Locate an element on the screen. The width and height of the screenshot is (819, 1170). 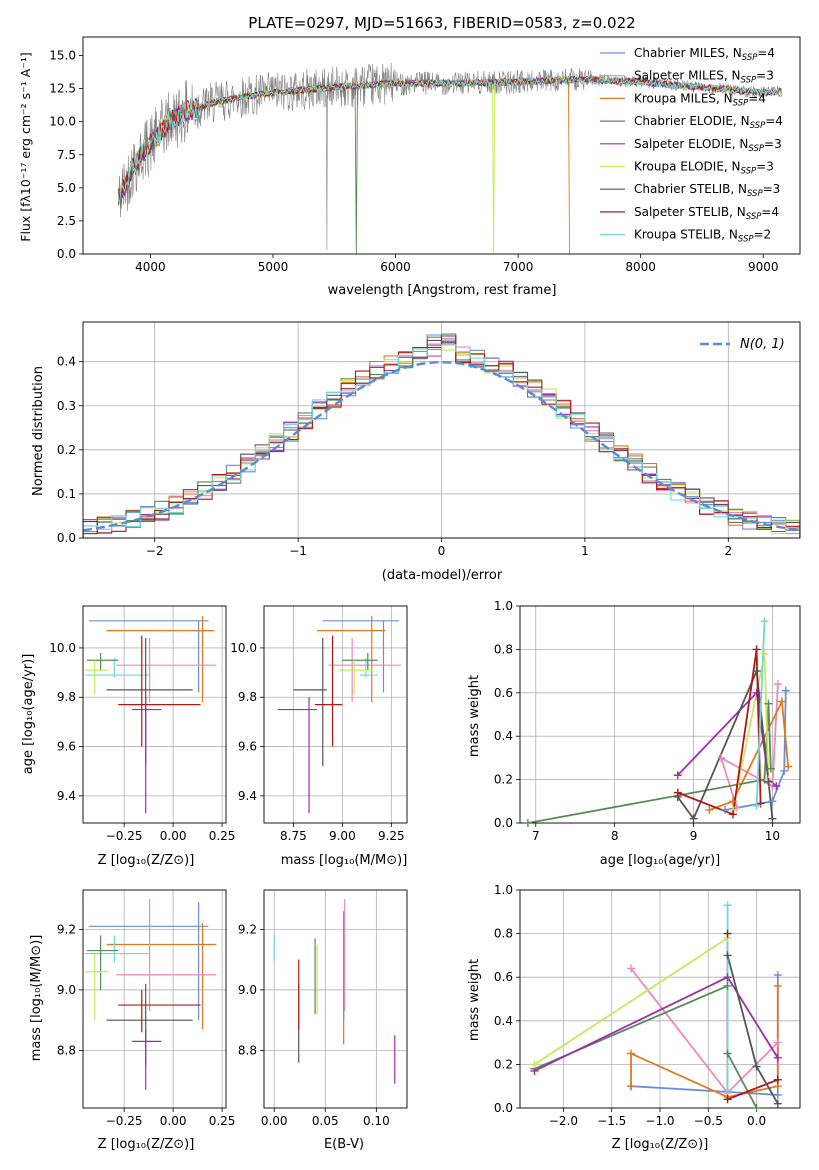
residuals-xlabel: (data-model)/error is located at coordinates (442, 575).